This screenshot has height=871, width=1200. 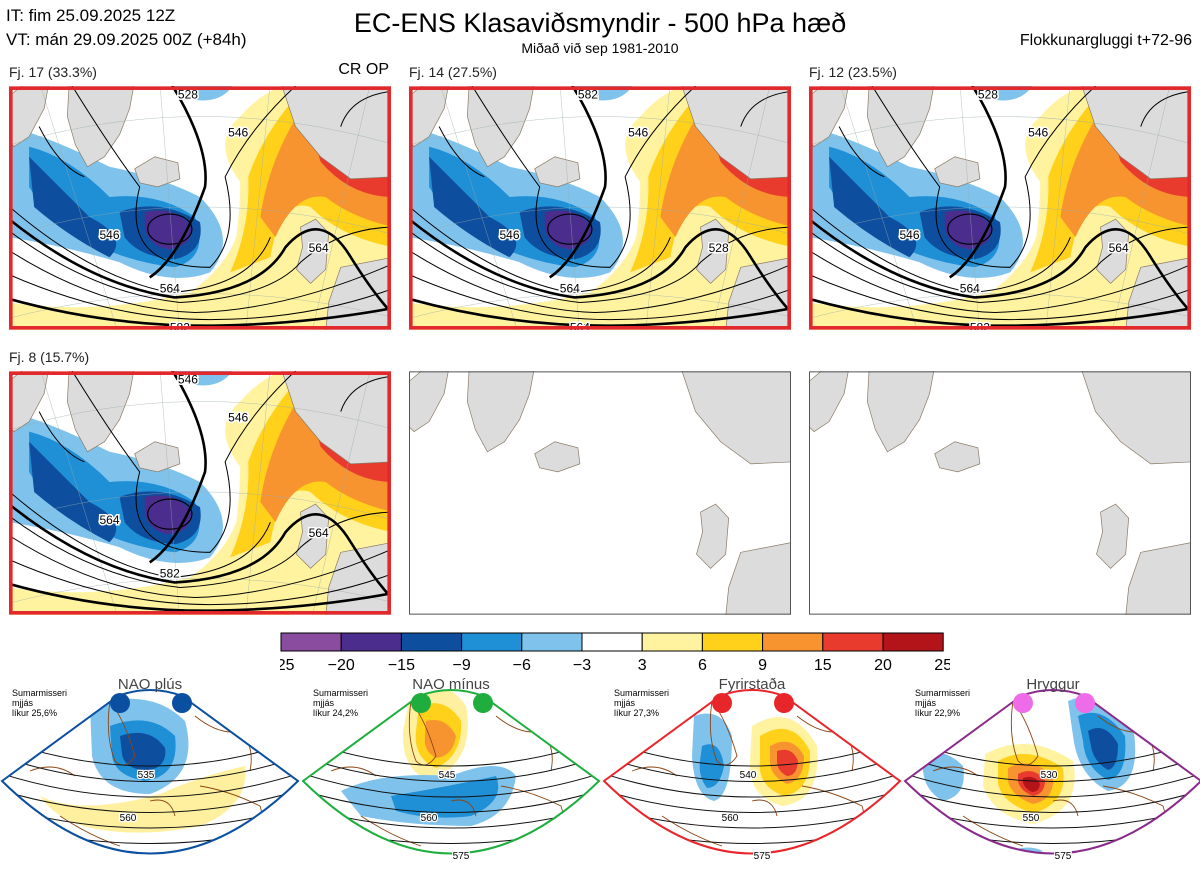 I want to click on cluster-panel-1: Fj. 17 (33.3%) CR OP 528 546 546 564 564 582, so click(x=200, y=195).